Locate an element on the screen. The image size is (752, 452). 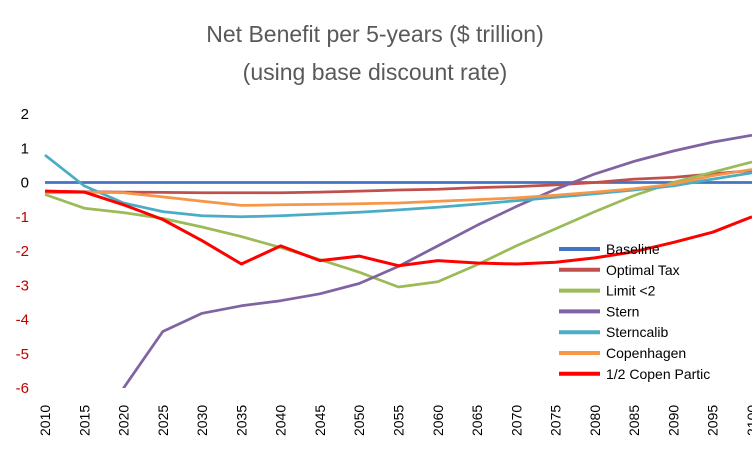
chart-title: Net Benefit per 5-years ($ trillion) is located at coordinates (374, 34).